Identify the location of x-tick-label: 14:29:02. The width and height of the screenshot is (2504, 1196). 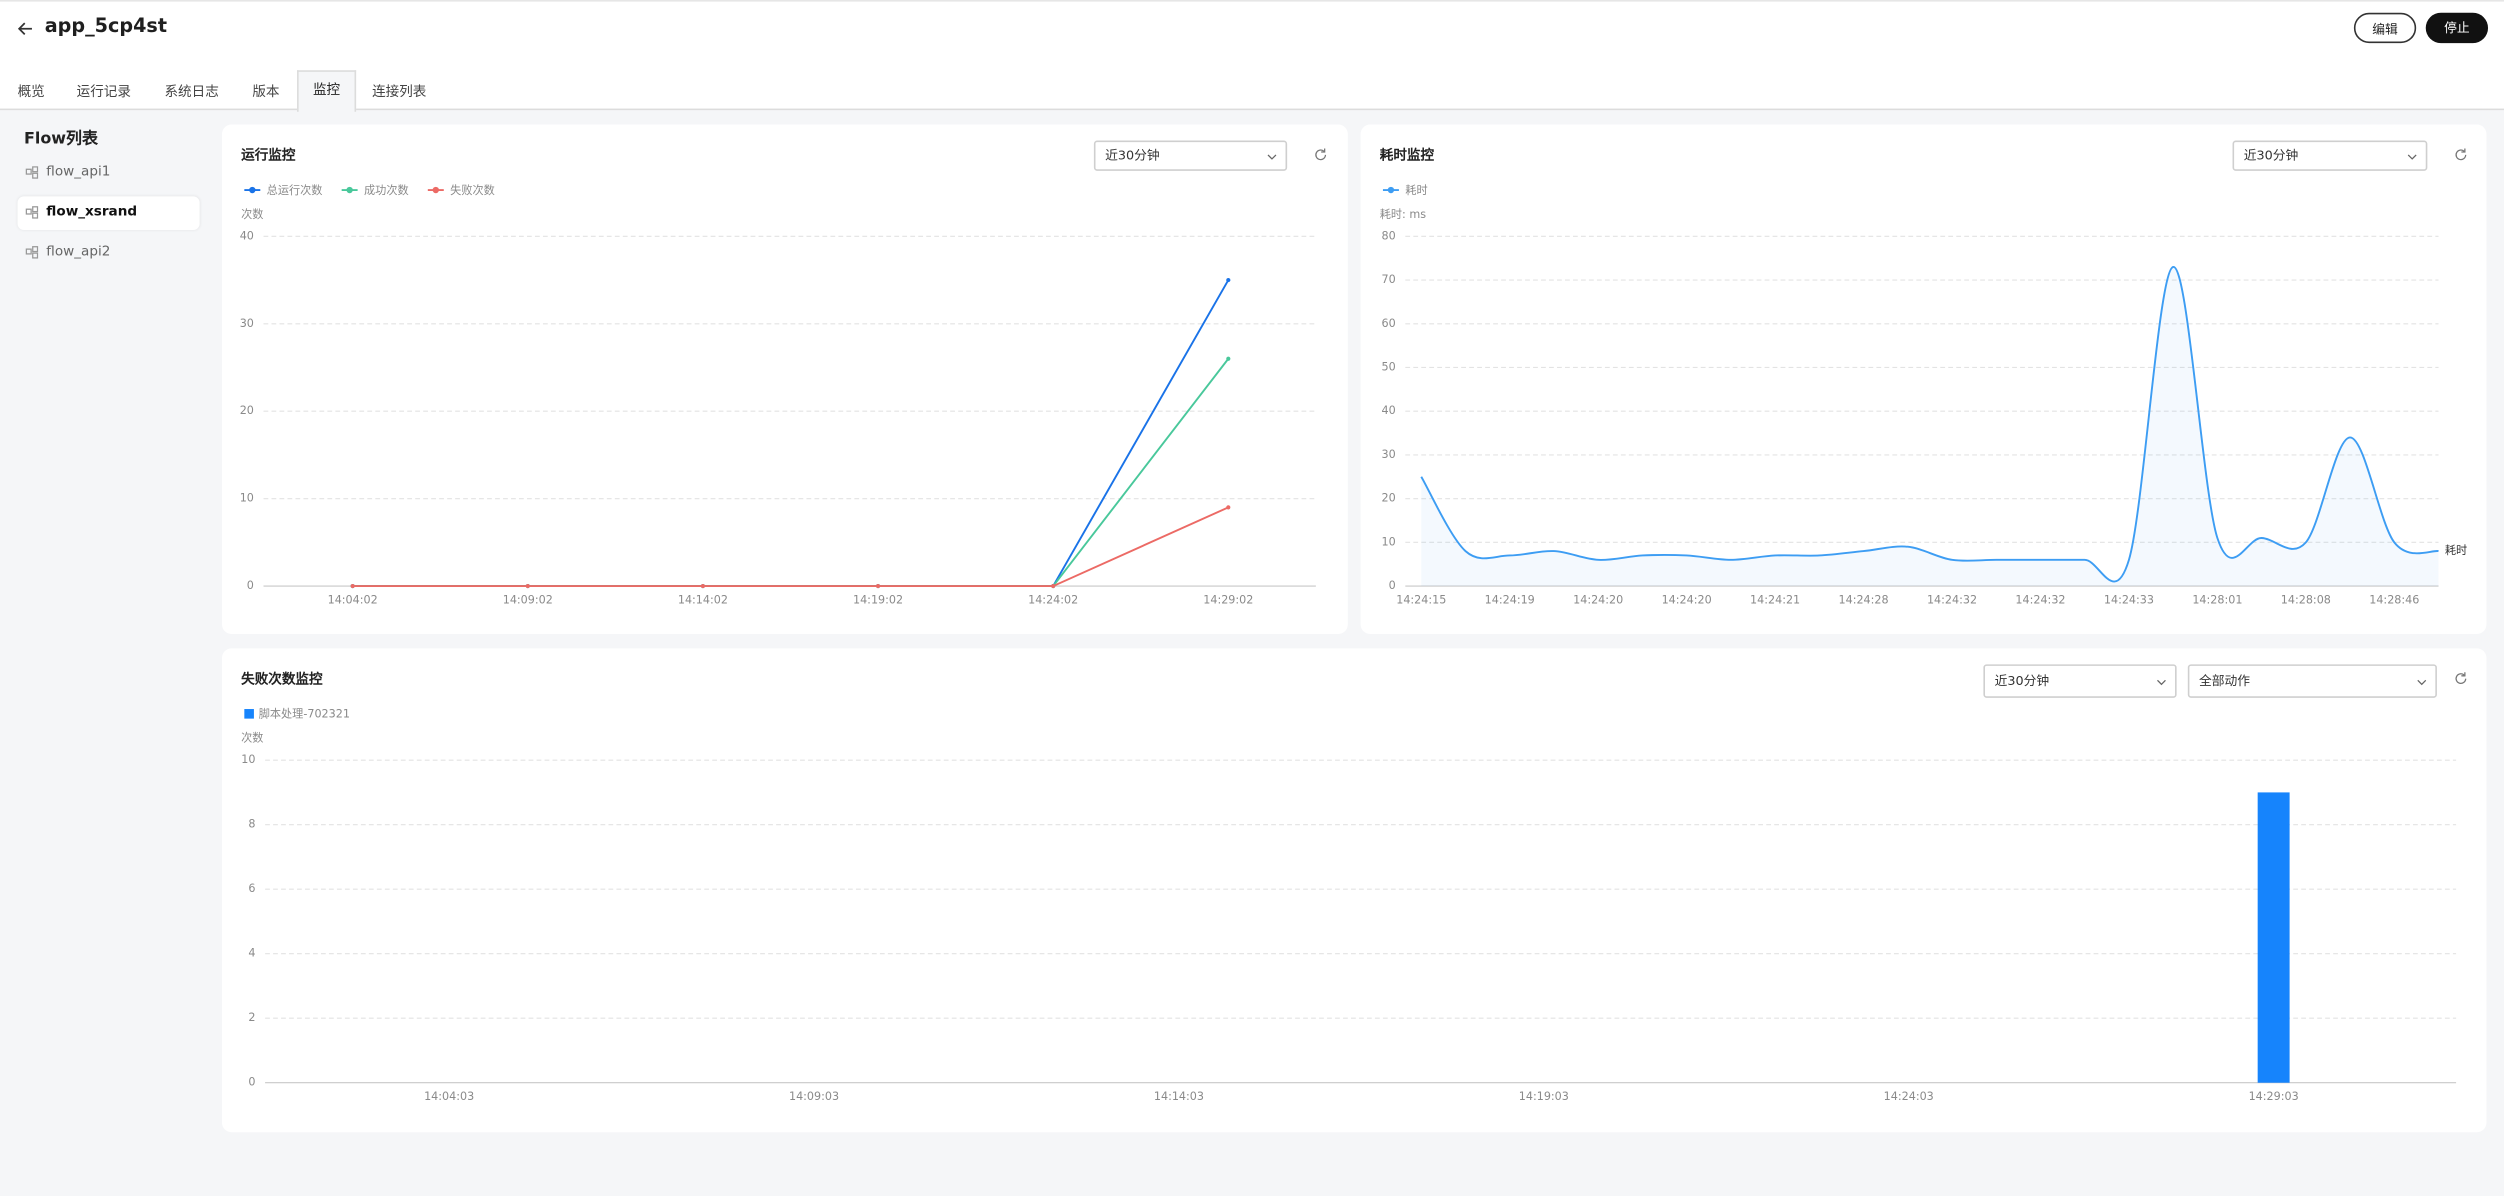
(1228, 599).